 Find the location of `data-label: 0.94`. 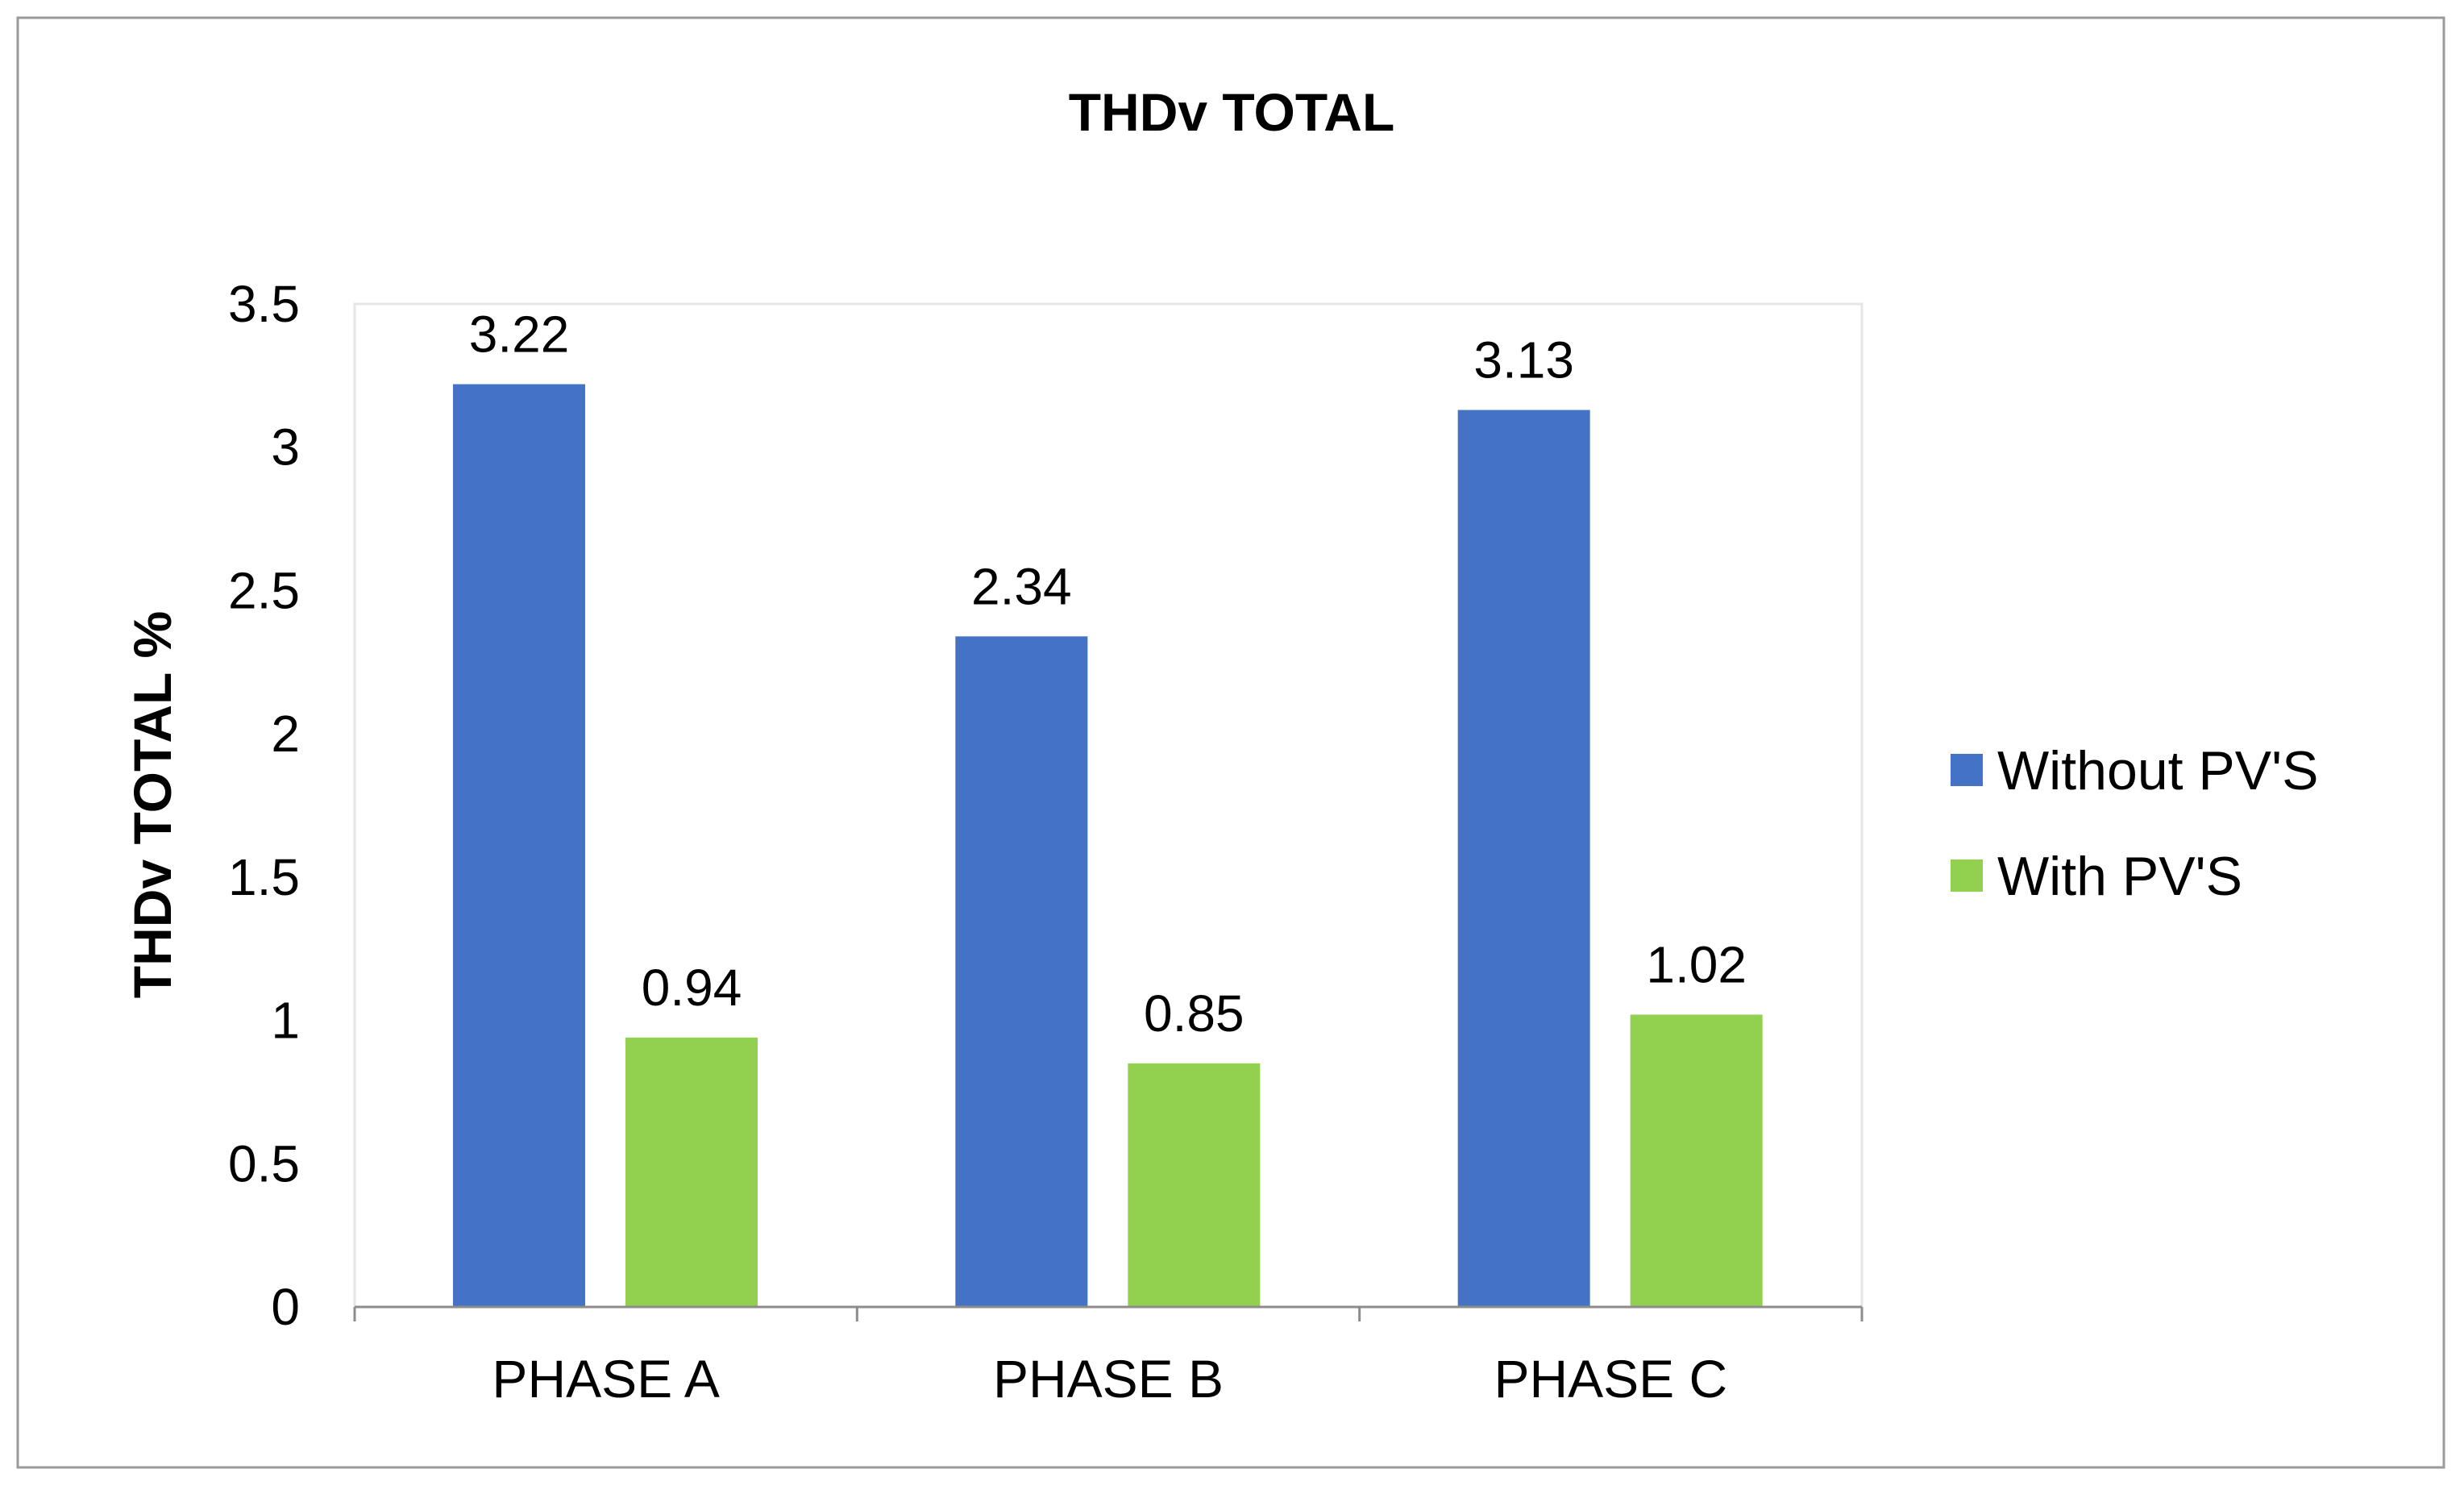

data-label: 0.94 is located at coordinates (692, 988).